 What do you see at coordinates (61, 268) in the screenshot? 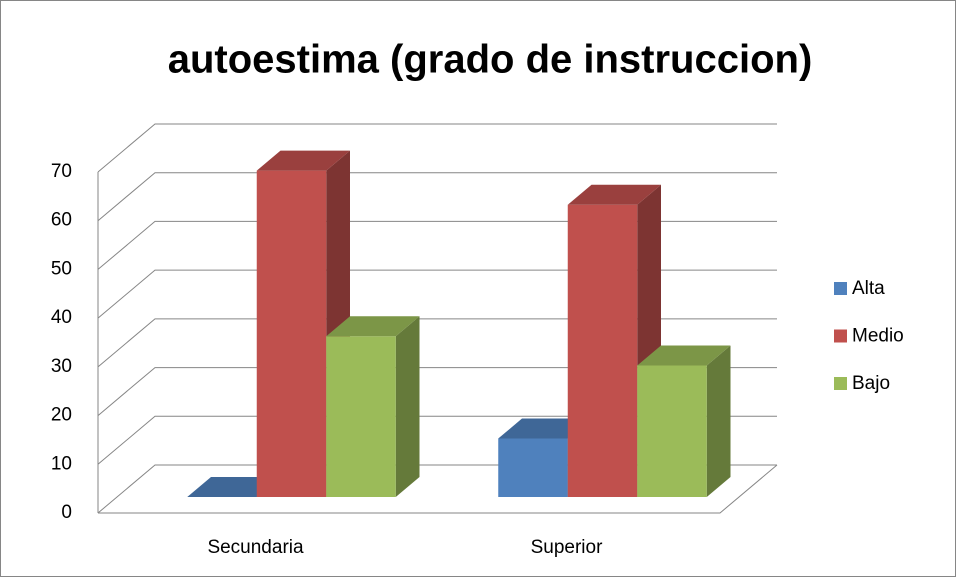
I see `y-tick-label: 50` at bounding box center [61, 268].